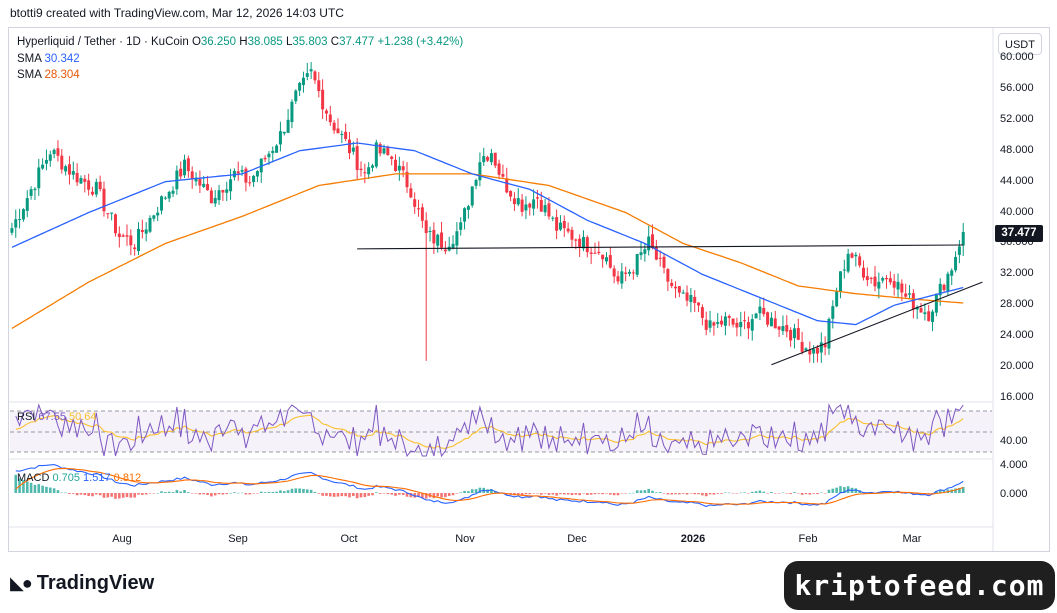 This screenshot has width=1057, height=613. What do you see at coordinates (82, 583) in the screenshot?
I see `tradingview-logo: ◣● TradingView` at bounding box center [82, 583].